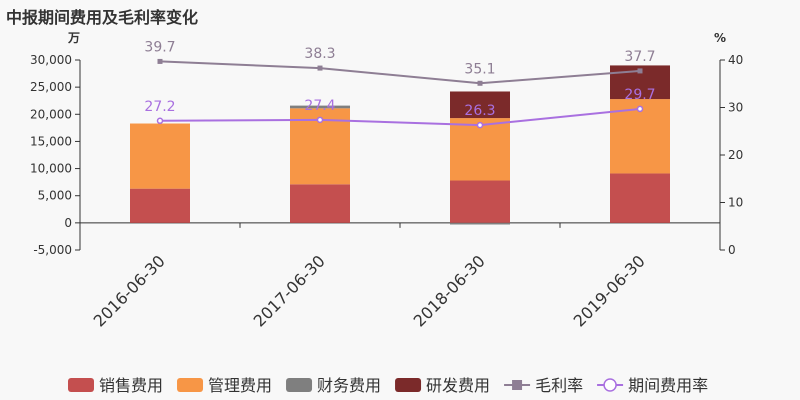 This screenshot has height=400, width=800. What do you see at coordinates (190, 385) in the screenshot?
I see `legend-swatch-admin-expense` at bounding box center [190, 385].